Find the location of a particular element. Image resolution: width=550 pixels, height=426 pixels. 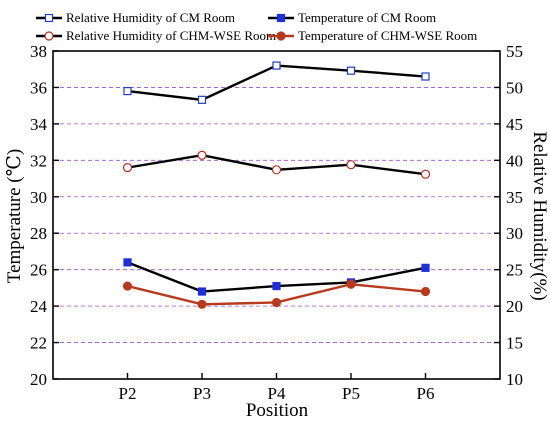

y-right-tick-label: 20 is located at coordinates (514, 306).